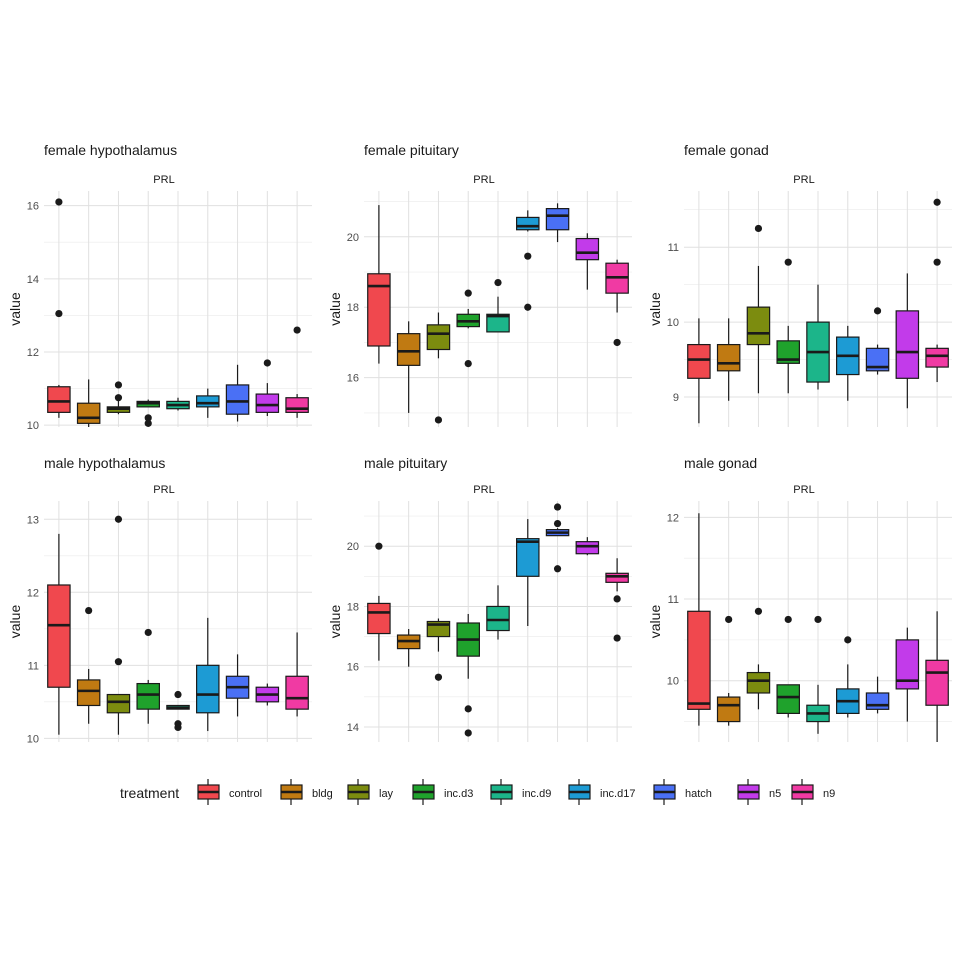 The image size is (960, 960). I want to click on legend-entry-n5: n5, so click(759, 792).